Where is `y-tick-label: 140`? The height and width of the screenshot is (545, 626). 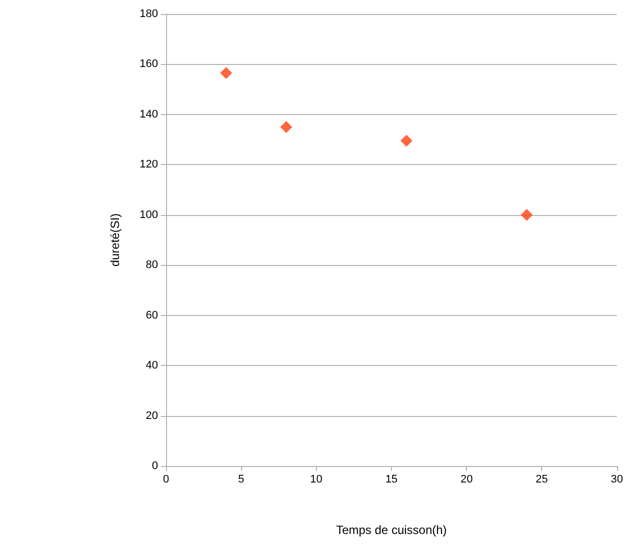 y-tick-label: 140 is located at coordinates (149, 114).